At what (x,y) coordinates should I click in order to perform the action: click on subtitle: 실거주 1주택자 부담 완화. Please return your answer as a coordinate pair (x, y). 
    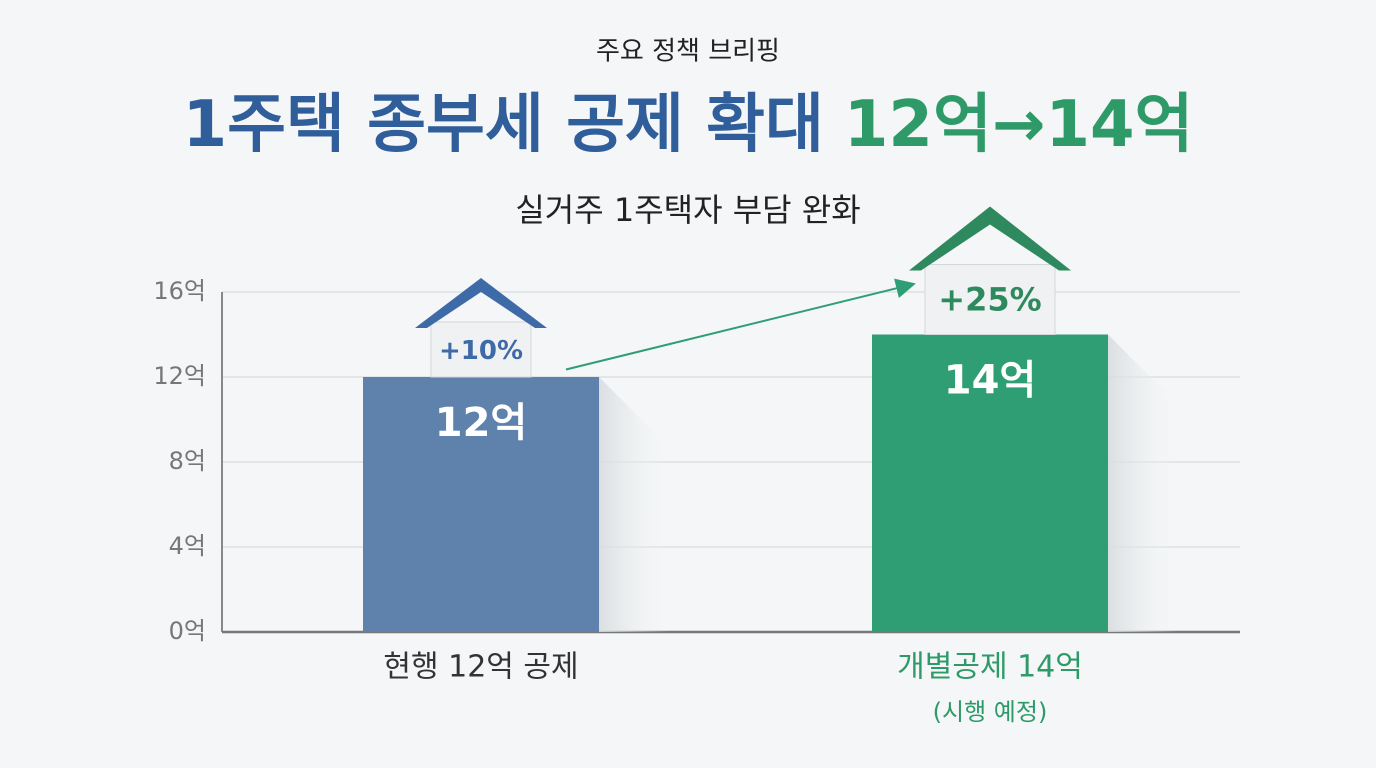
    Looking at the image, I should click on (687, 210).